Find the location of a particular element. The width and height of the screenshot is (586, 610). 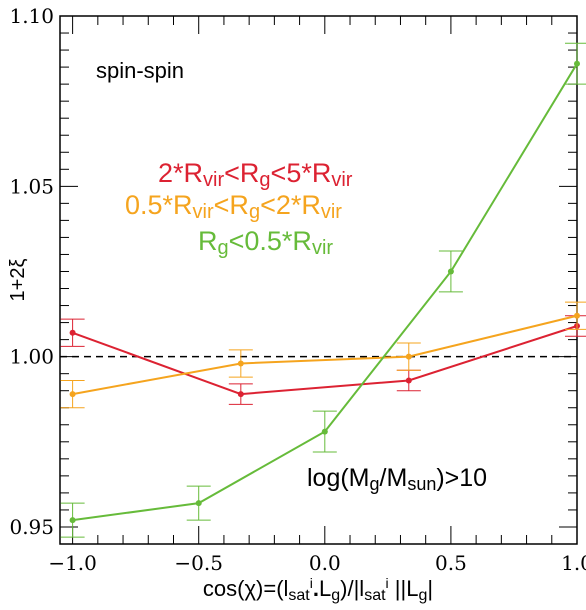

y-axis-label: 1+2ξ is located at coordinates (18, 280).